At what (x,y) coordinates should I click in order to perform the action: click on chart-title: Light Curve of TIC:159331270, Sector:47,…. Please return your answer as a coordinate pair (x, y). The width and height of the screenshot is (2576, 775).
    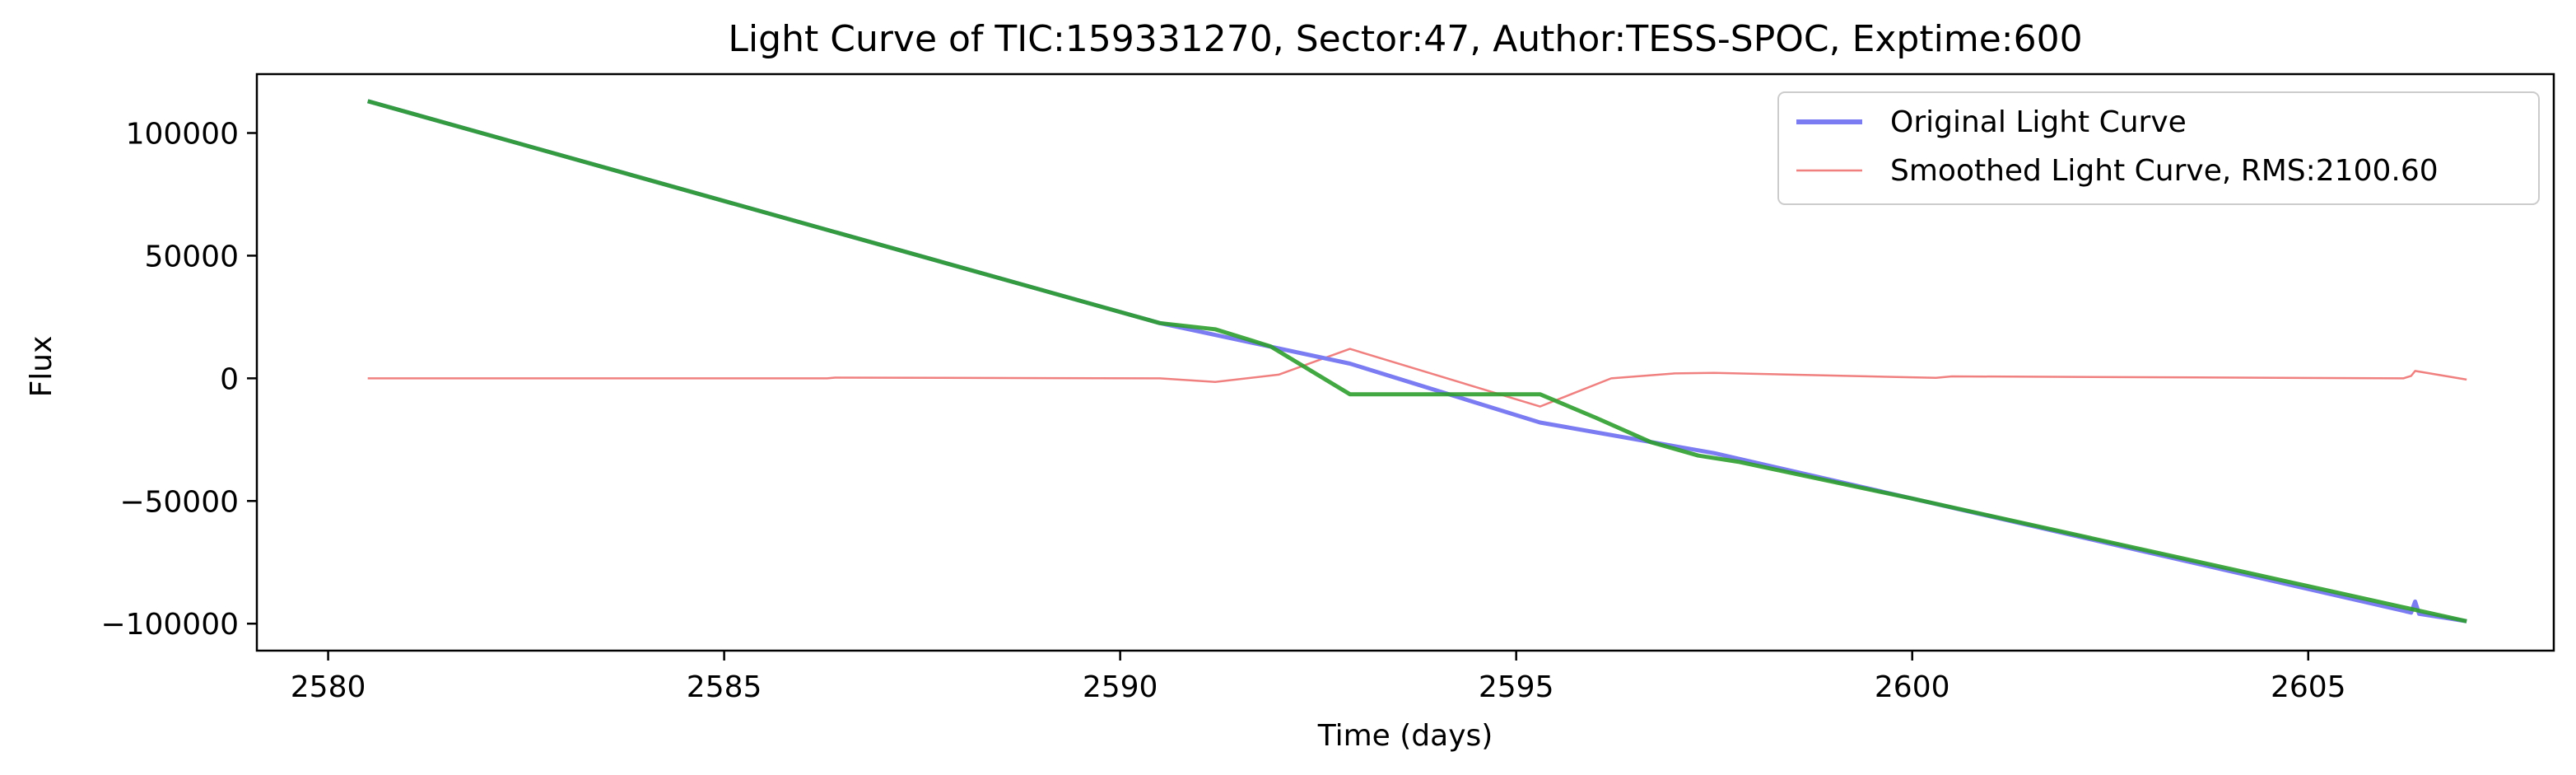
    Looking at the image, I should click on (1405, 39).